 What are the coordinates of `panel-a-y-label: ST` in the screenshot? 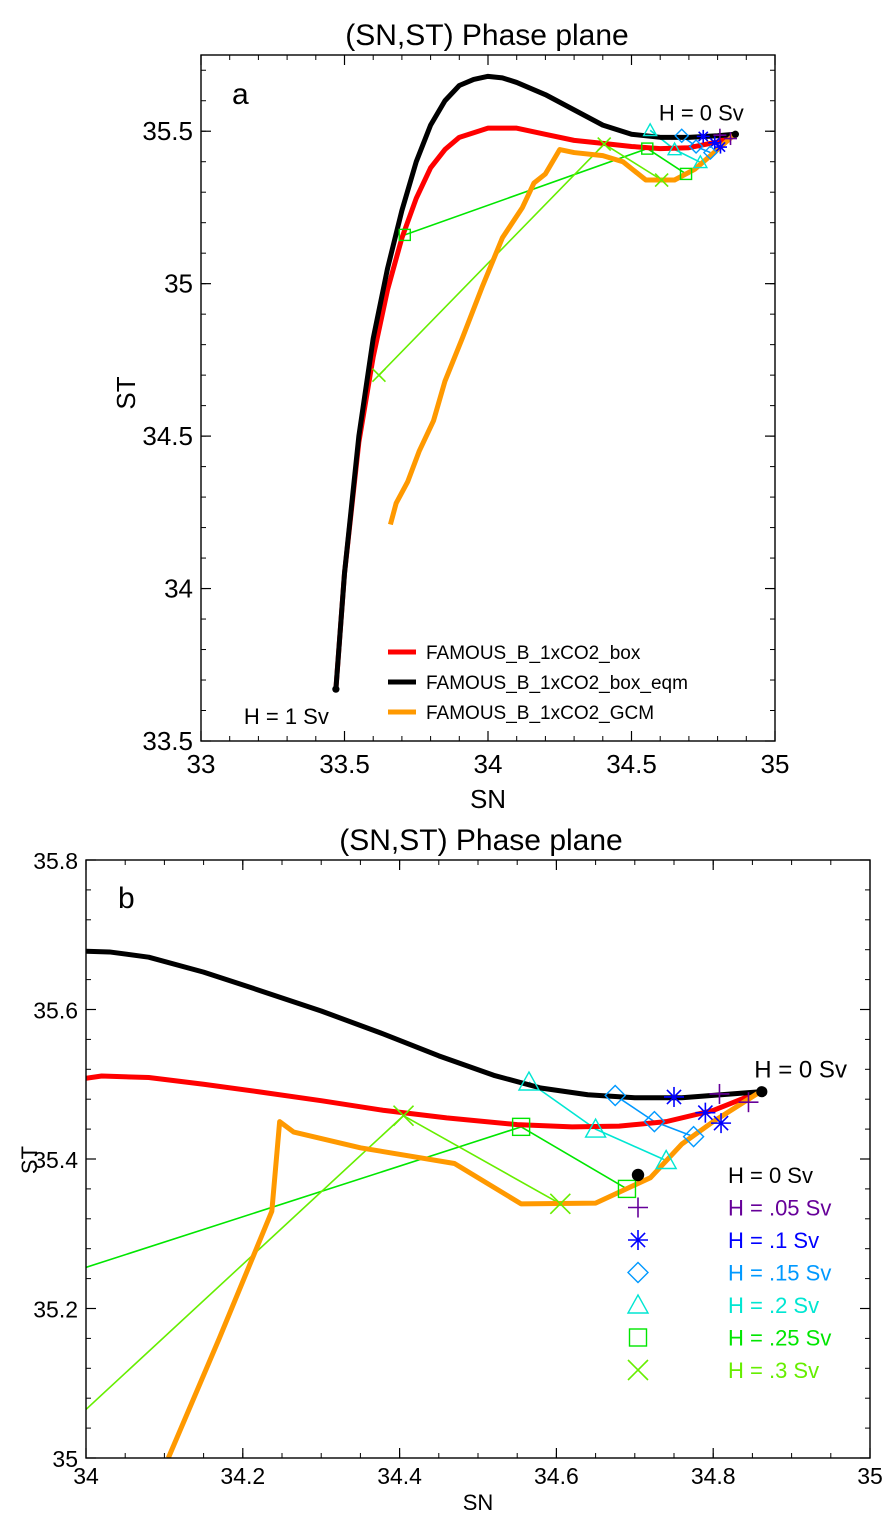 It's located at (126, 392).